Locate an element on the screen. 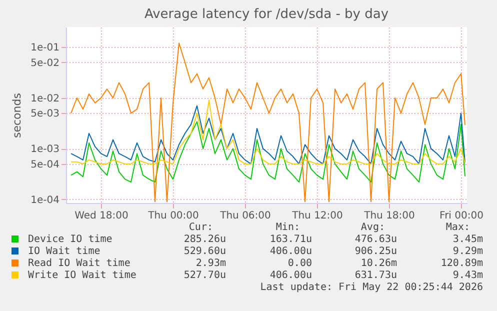 This screenshot has width=497, height=311. y-tick-label: 5e-02 is located at coordinates (45, 63).